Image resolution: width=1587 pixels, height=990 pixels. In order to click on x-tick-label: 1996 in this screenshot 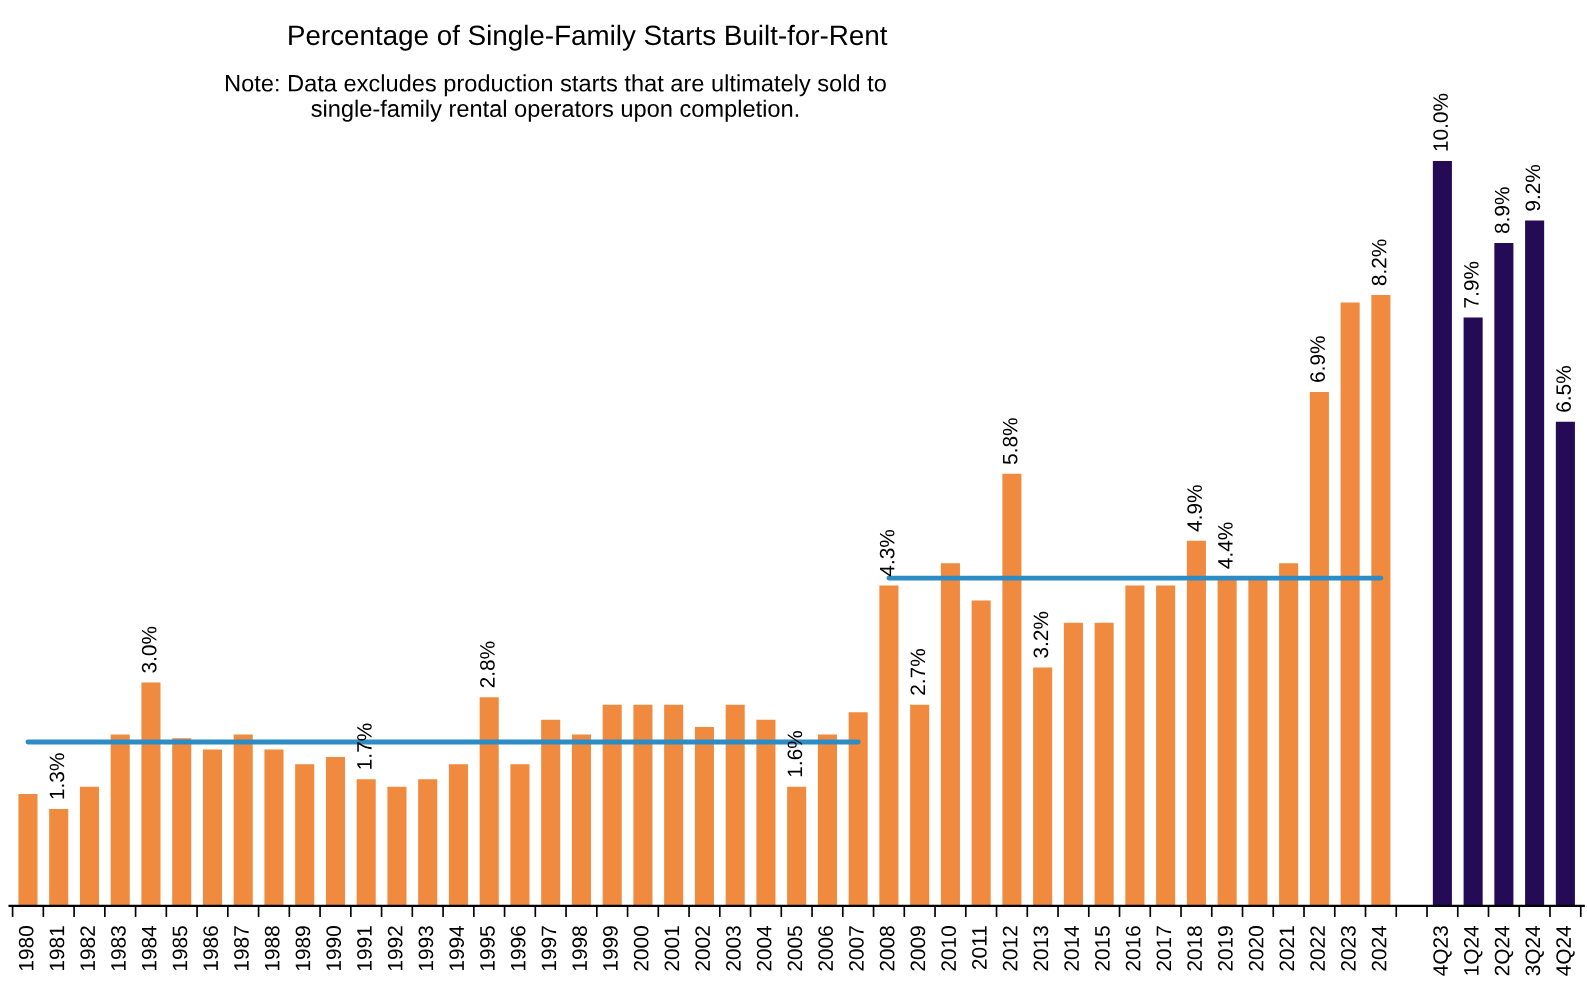, I will do `click(518, 948)`.